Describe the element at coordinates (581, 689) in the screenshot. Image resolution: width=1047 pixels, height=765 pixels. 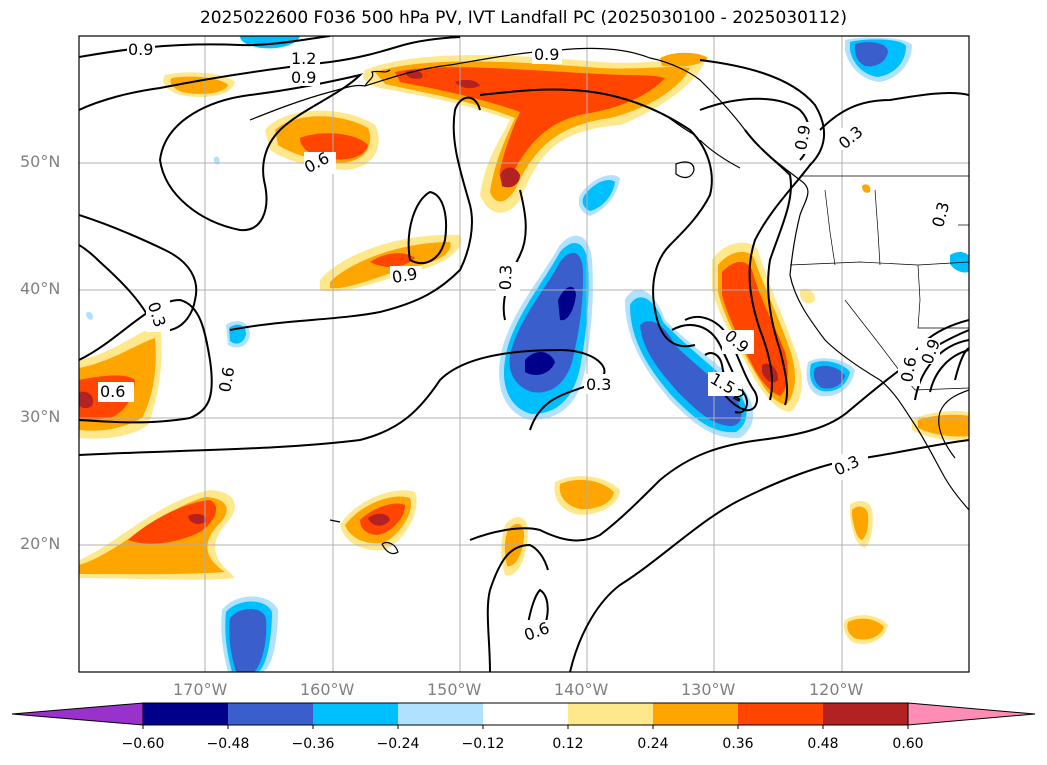
I see `lon-label-140w: 140°W` at that location.